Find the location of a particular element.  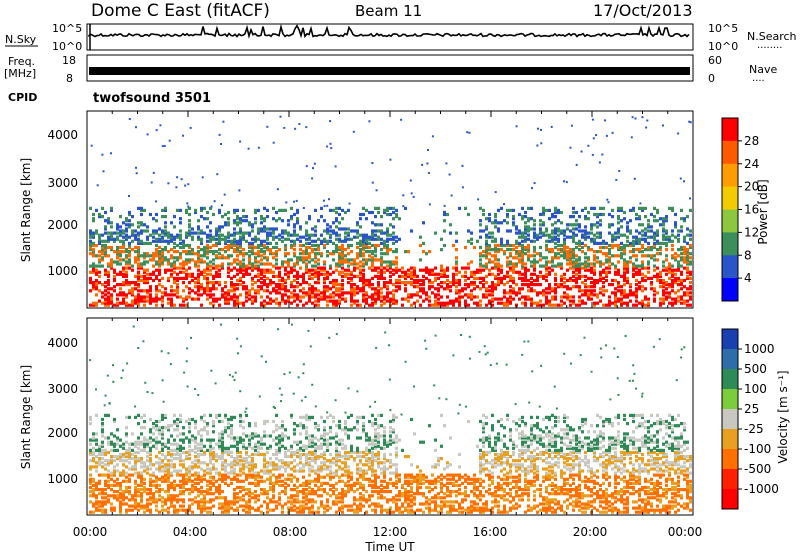

power-cell-2019 is located at coordinates (399, 287).